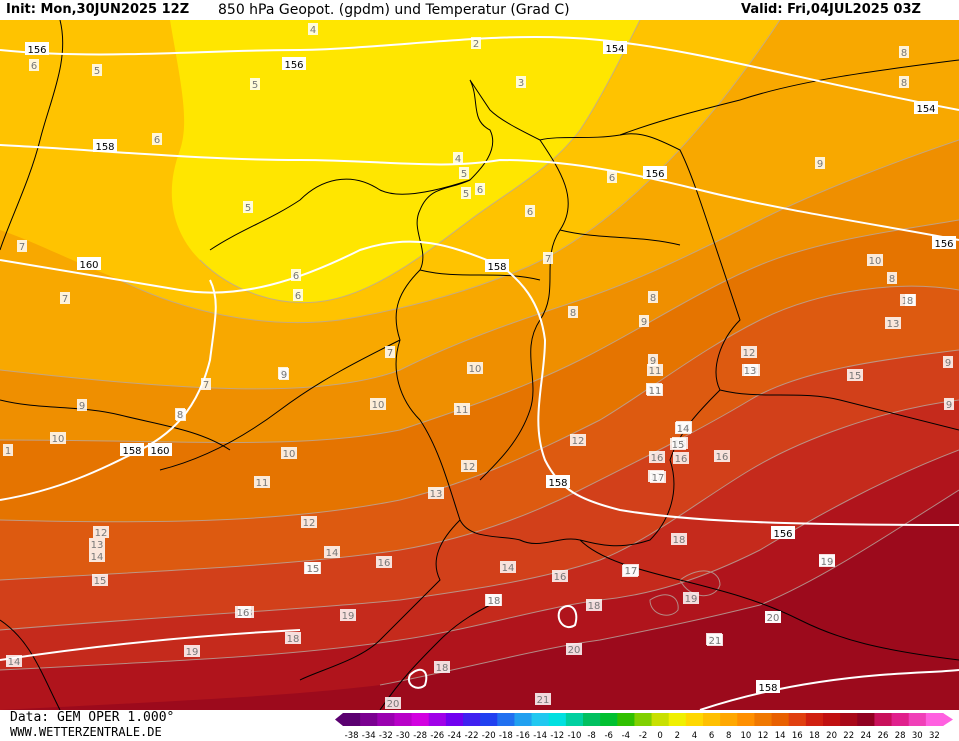 The image size is (959, 741). I want to click on svg-text: 17, so click(658, 478).